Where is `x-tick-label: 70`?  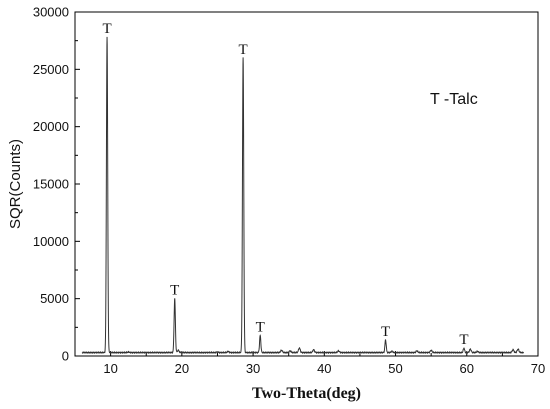 x-tick-label: 70 is located at coordinates (538, 368).